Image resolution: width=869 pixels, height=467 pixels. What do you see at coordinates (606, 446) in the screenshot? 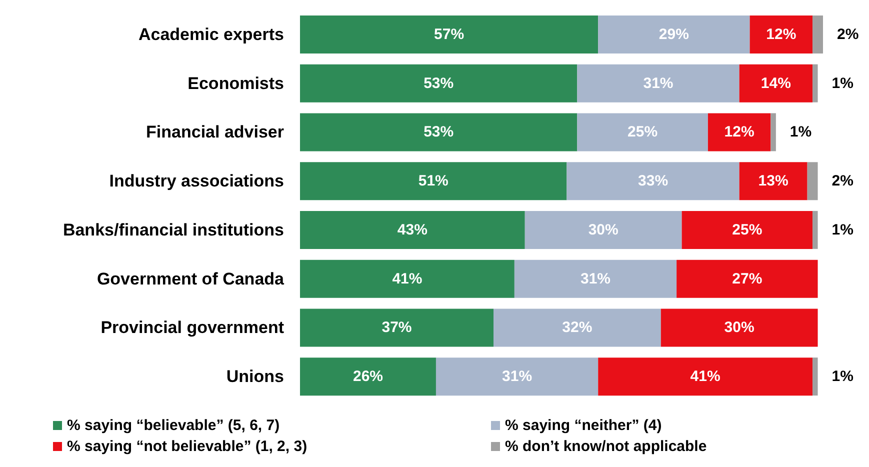
I see `legend-label: % don’t know/not applicable` at bounding box center [606, 446].